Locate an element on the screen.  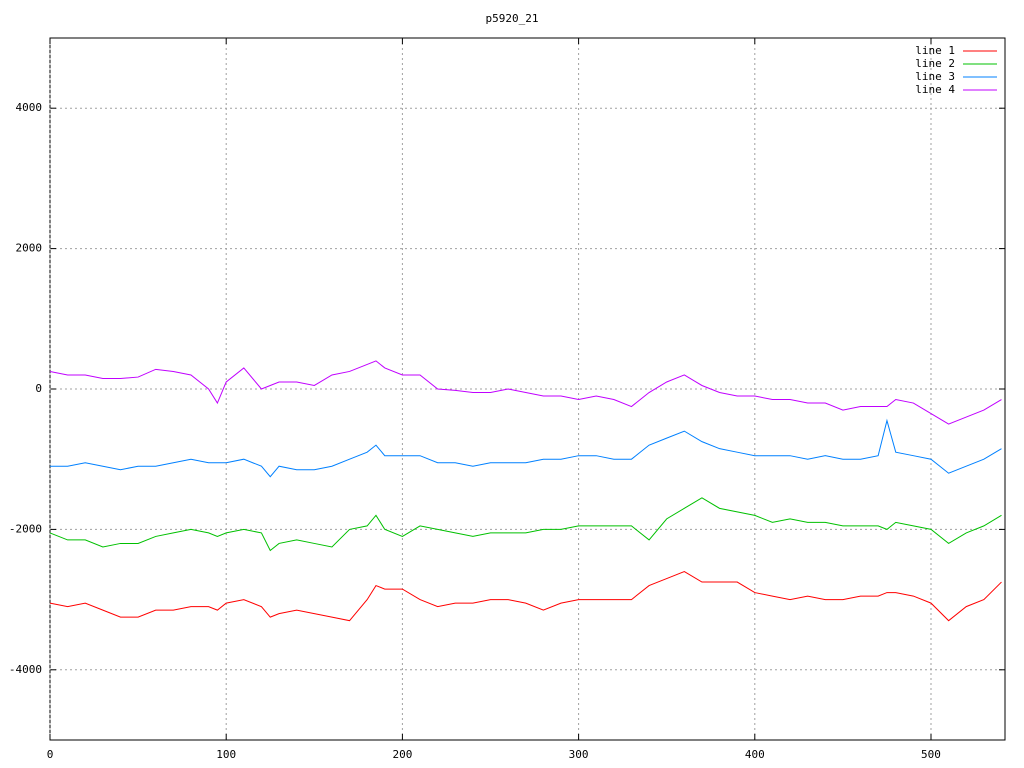
y-tick-label: 2000 is located at coordinates (29, 248).